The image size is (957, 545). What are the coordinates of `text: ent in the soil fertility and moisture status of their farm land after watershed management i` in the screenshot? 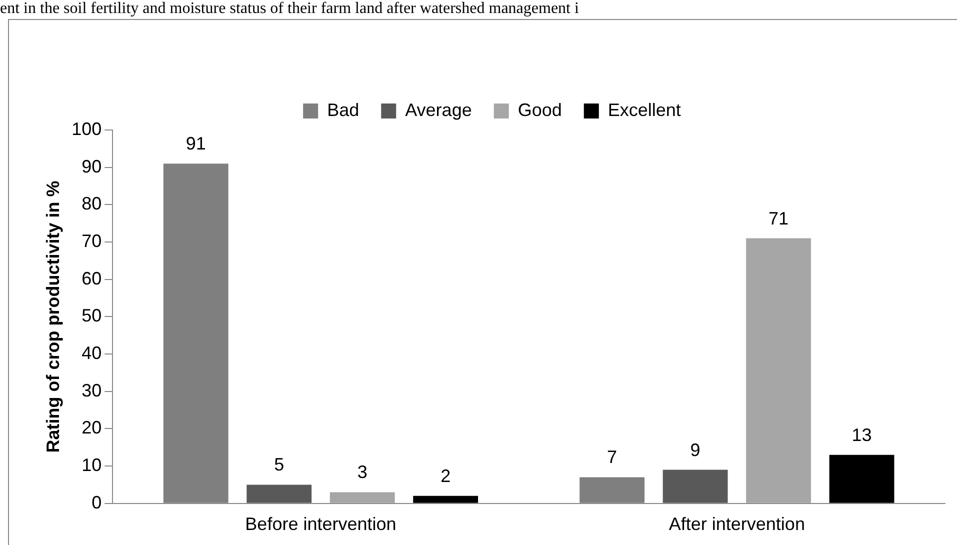 It's located at (289, 8).